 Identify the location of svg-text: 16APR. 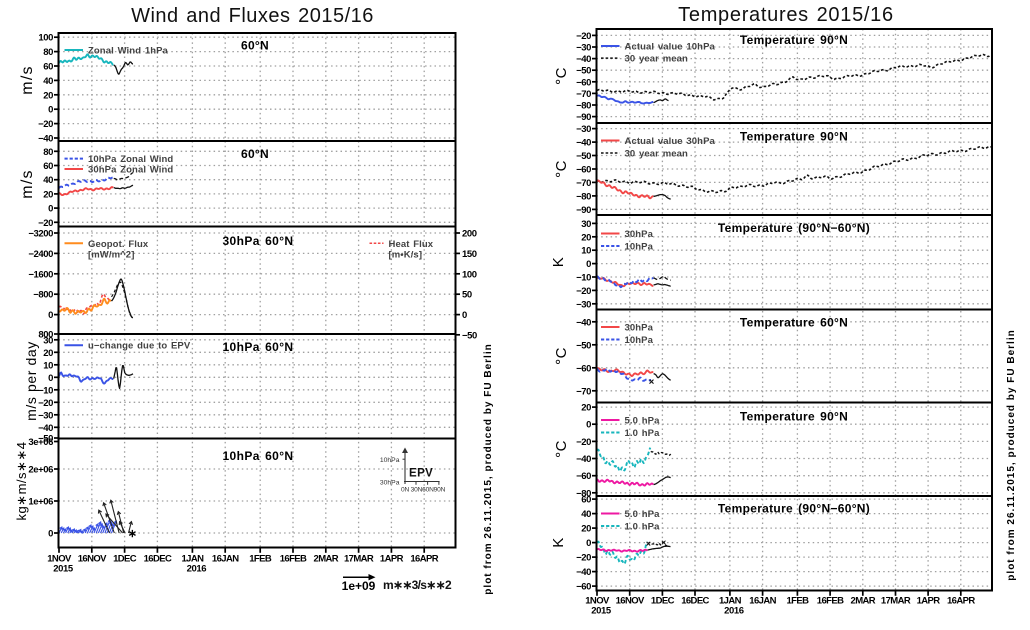
(424, 559).